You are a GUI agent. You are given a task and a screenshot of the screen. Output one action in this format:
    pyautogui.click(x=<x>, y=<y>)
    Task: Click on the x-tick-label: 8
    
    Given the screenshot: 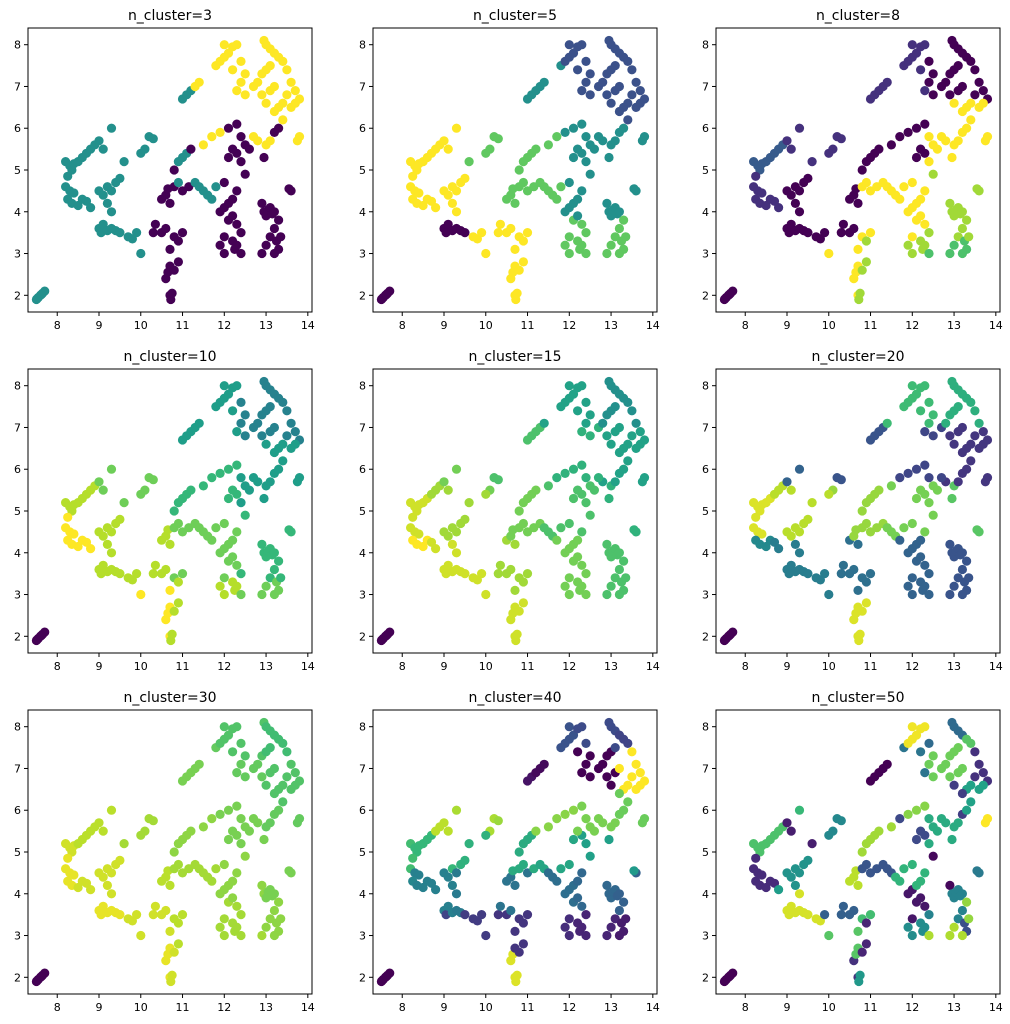 What is the action you would take?
    pyautogui.click(x=745, y=1007)
    